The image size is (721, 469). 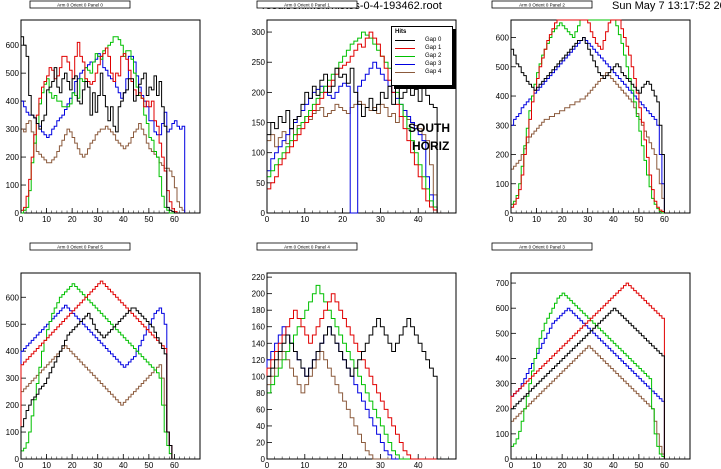 What do you see at coordinates (80, 247) in the screenshot?
I see `panel-title: Arm 0 Orient 0 Panel 5` at bounding box center [80, 247].